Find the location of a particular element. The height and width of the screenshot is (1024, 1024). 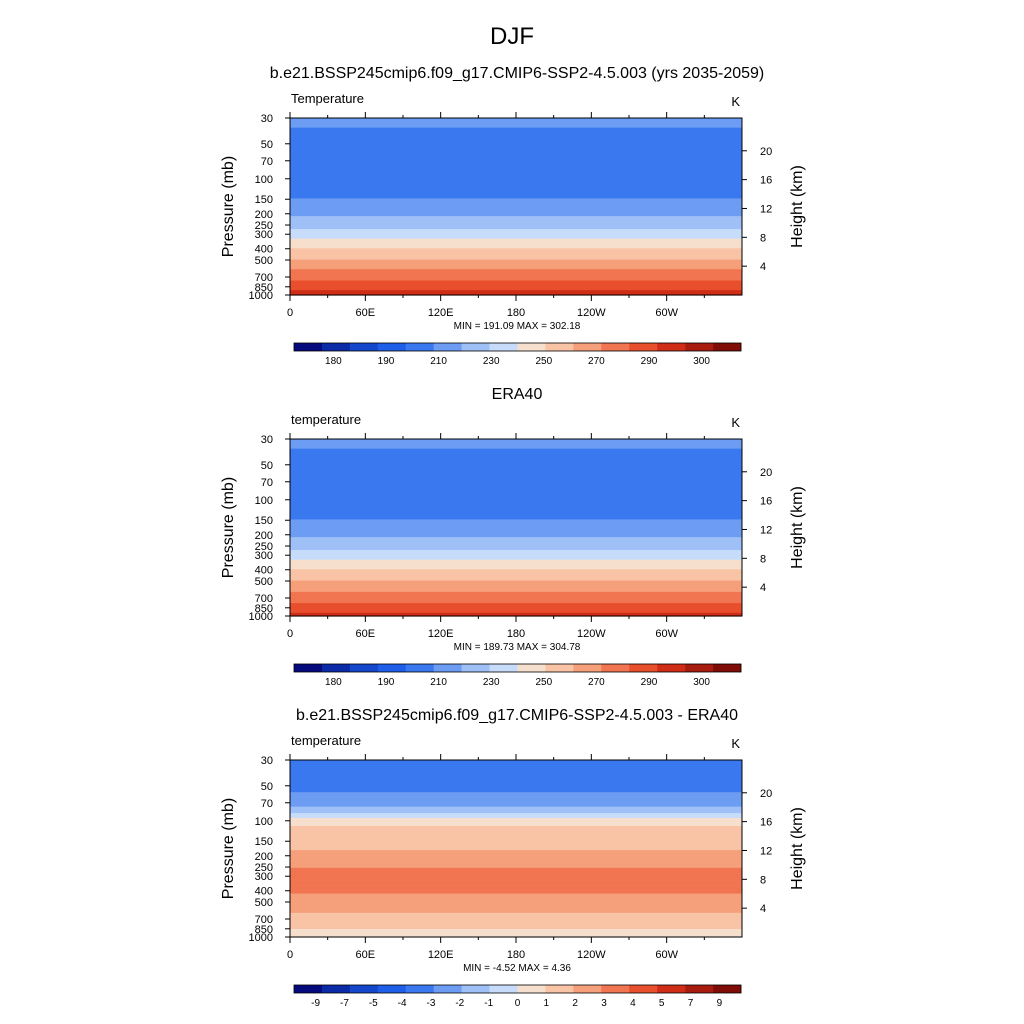

y-tick-label: 30 is located at coordinates (267, 440).